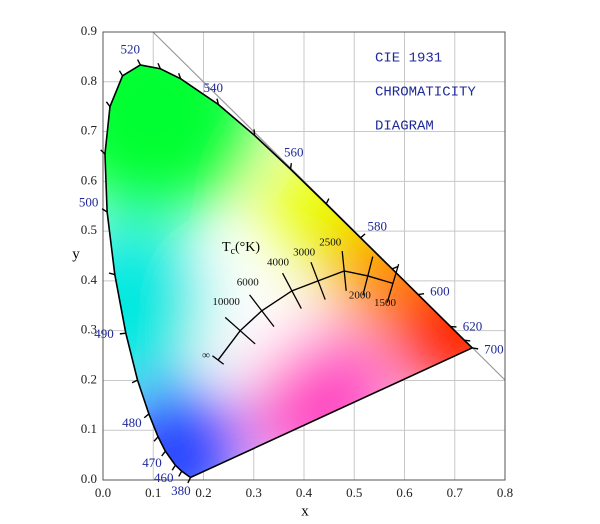 The width and height of the screenshot is (600, 524). I want to click on wavelength-label: 490, so click(104, 333).